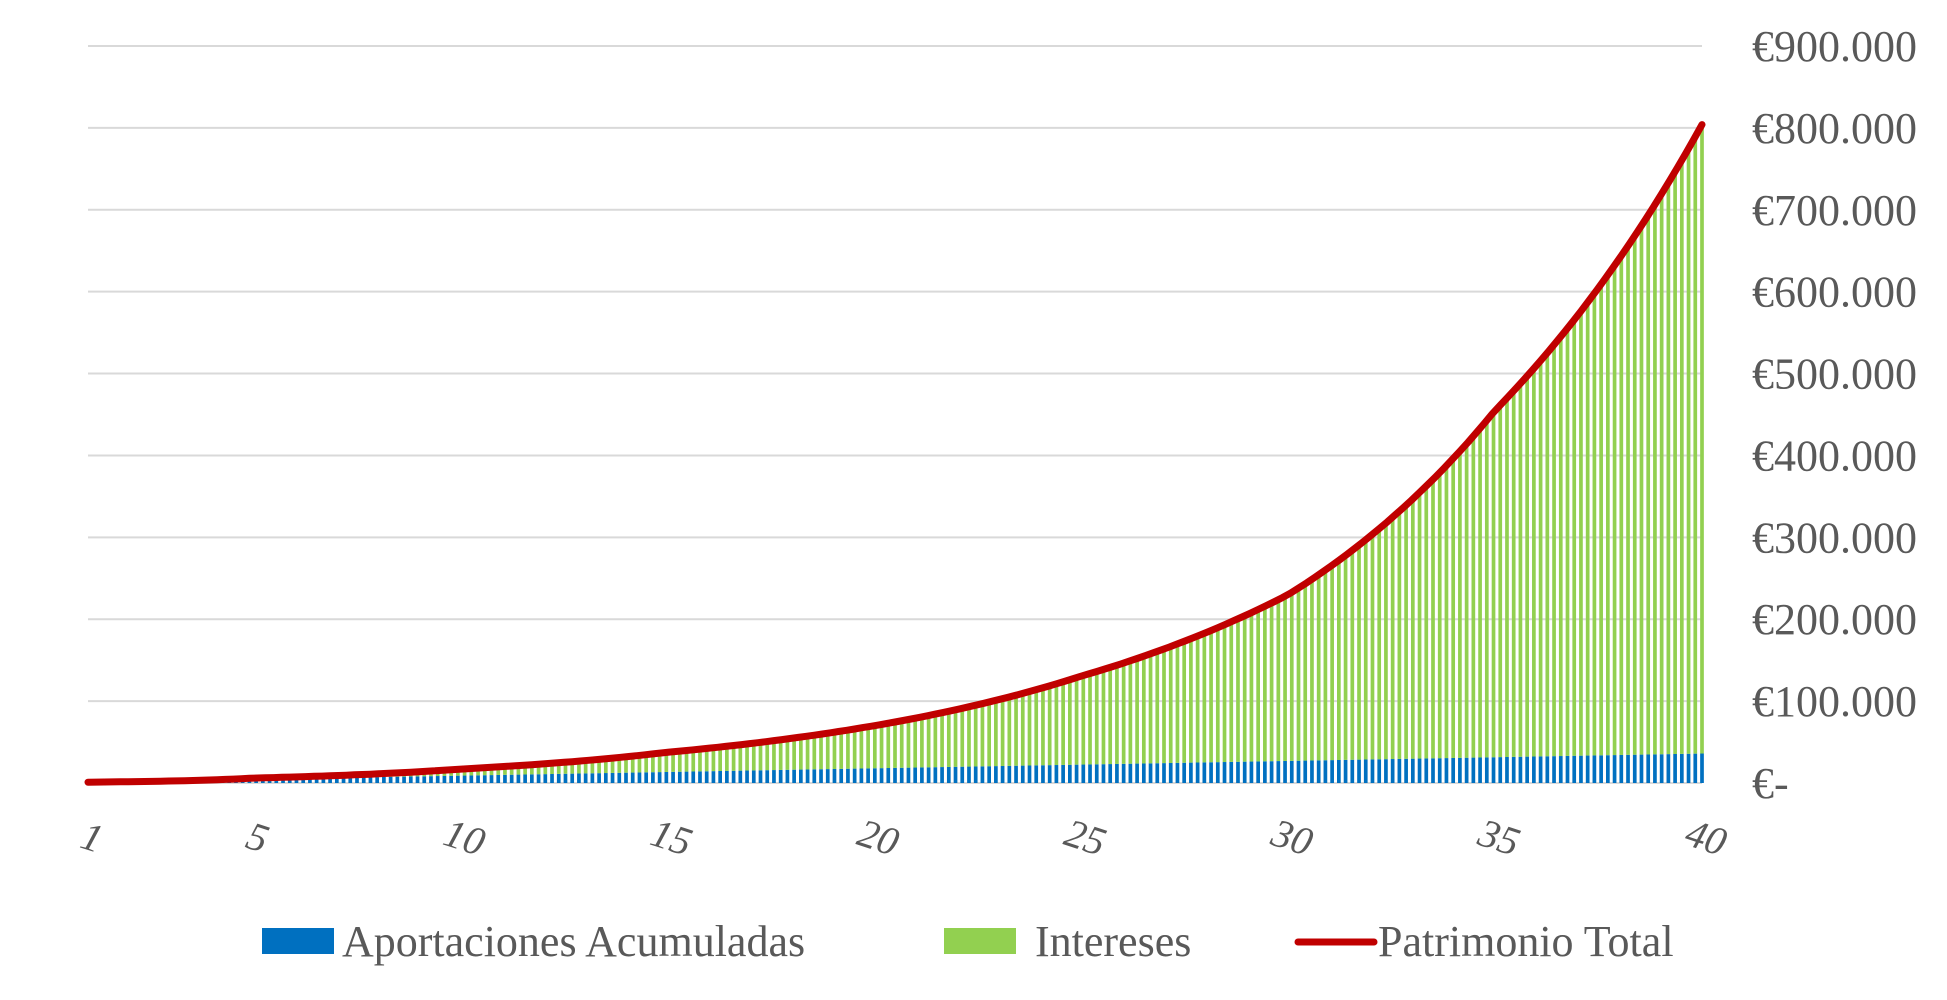 This screenshot has height=1000, width=1947. I want to click on x-tick-label: 10, so click(465, 837).